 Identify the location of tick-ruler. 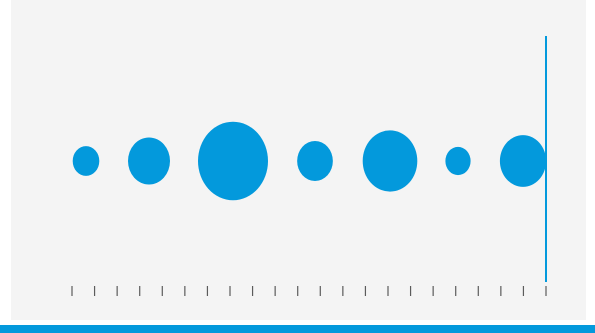
(309, 291).